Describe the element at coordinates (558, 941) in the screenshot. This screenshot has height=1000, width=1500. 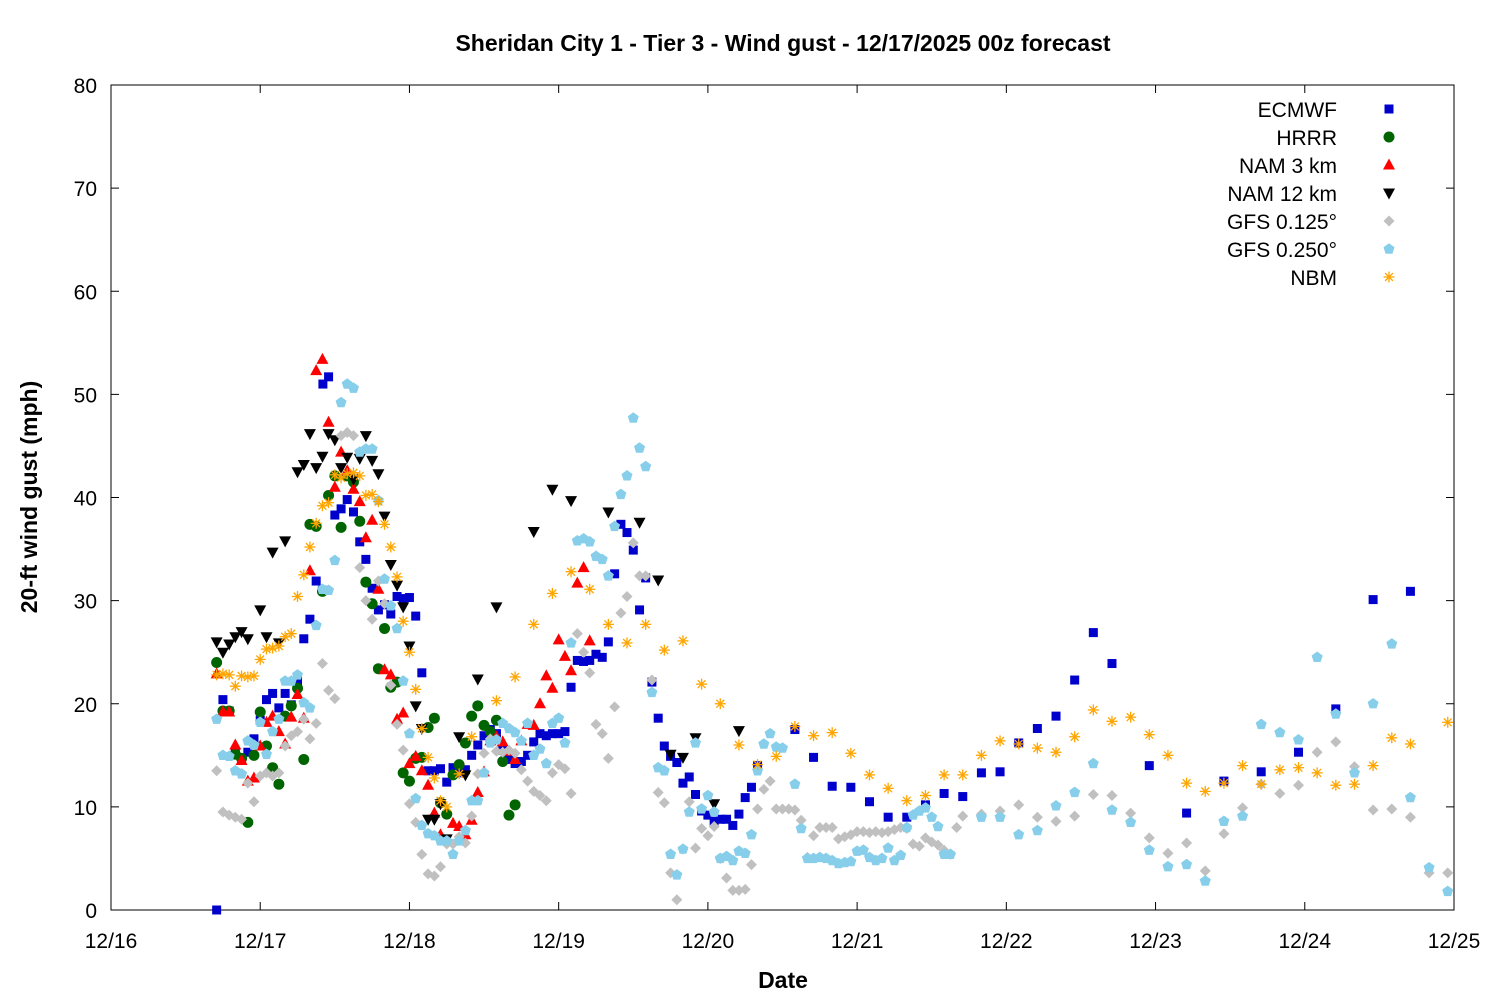
I see `x-tick-label: 12/19` at that location.